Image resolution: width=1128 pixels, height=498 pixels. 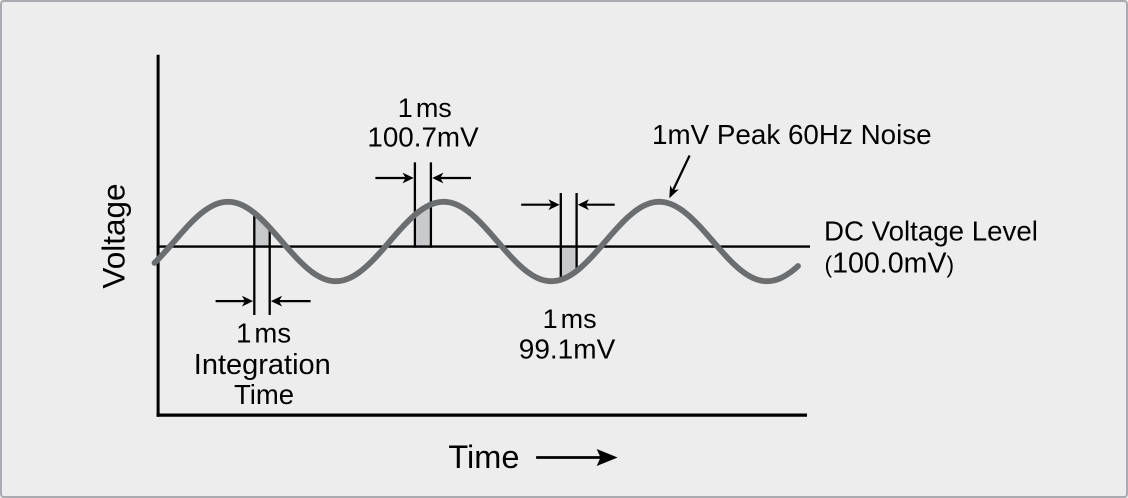 I want to click on svg-text: Integration, so click(x=262, y=365).